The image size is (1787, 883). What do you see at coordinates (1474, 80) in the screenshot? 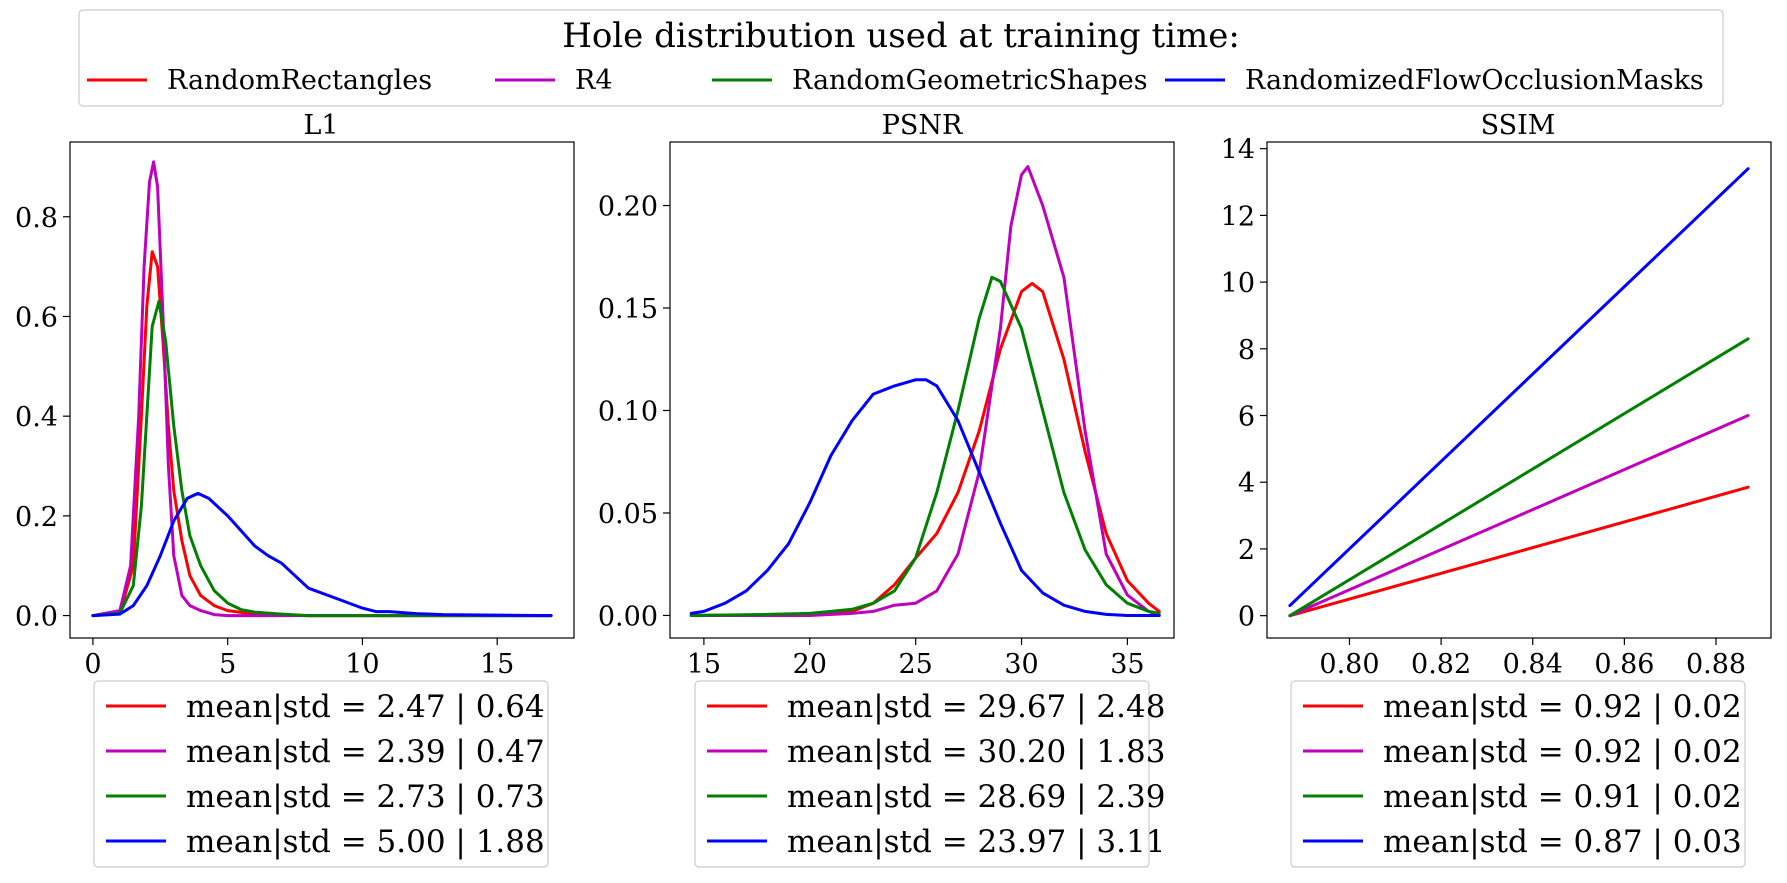
I see `top-legend-label-4: RandomizedFlowOcclusionMasks` at bounding box center [1474, 80].